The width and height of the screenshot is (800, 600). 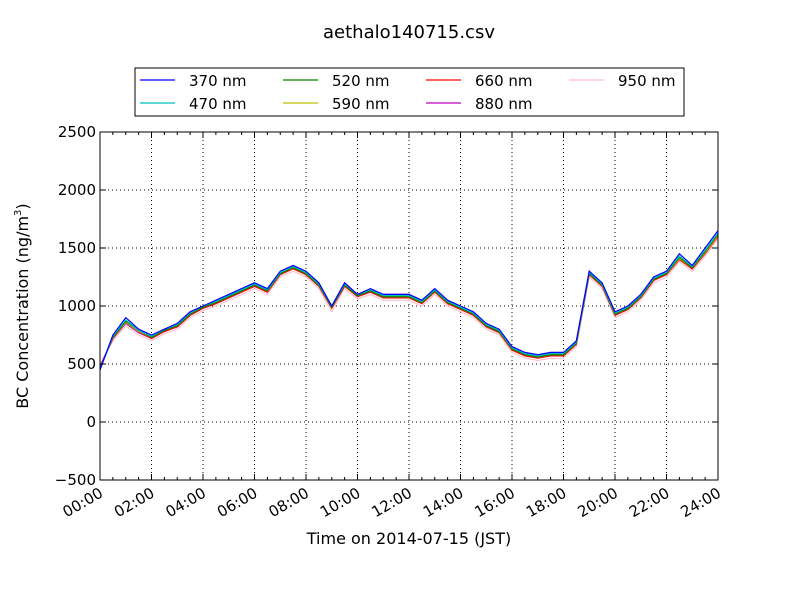 I want to click on legend-box, so click(x=409, y=92).